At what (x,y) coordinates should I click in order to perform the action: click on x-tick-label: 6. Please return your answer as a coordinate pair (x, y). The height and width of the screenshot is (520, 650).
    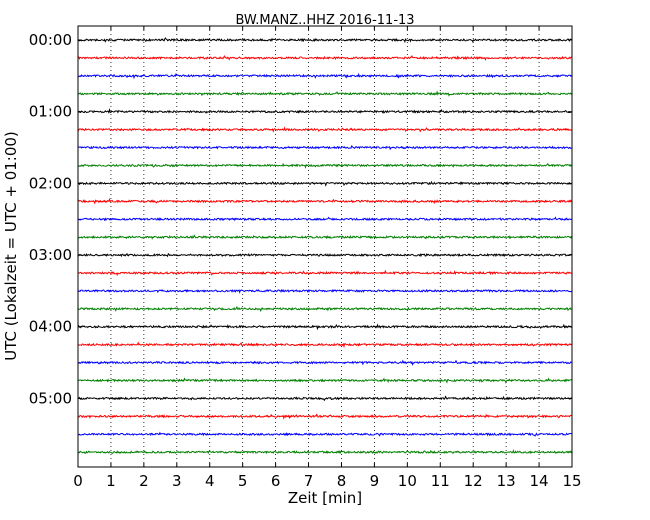
    Looking at the image, I should click on (276, 481).